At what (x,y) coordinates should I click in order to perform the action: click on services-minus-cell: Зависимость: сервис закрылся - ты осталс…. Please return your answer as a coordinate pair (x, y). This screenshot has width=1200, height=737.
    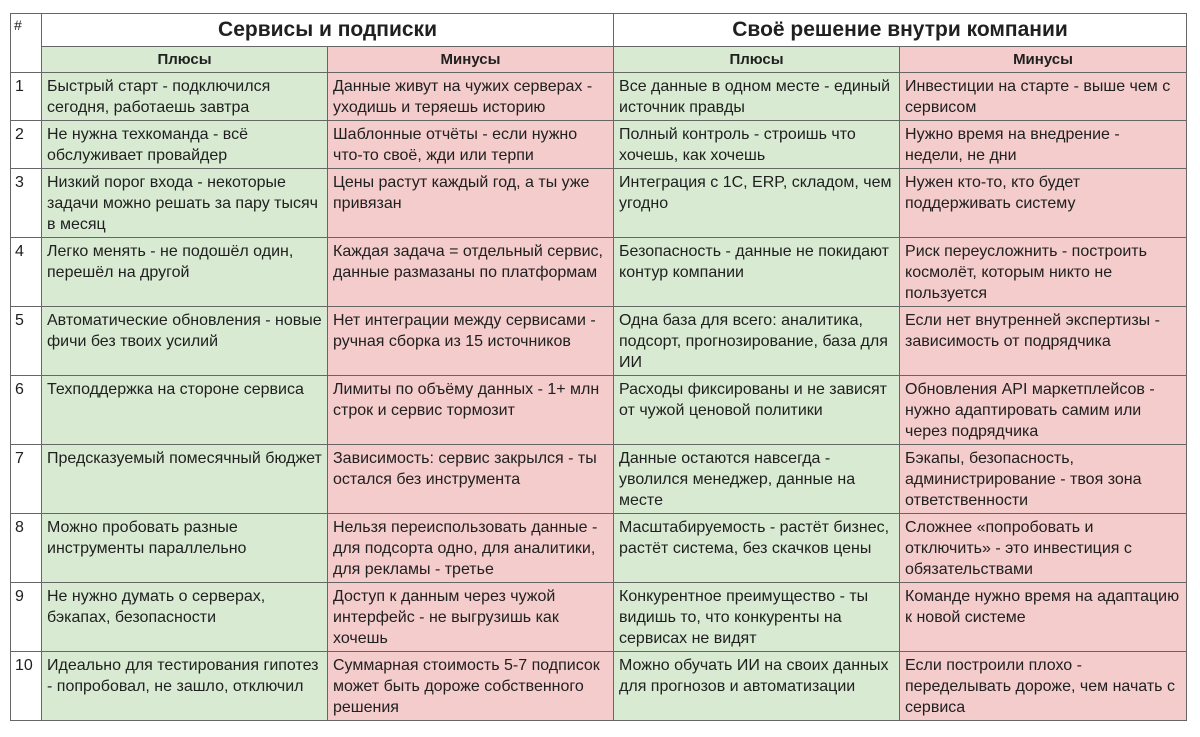
    Looking at the image, I should click on (470, 479).